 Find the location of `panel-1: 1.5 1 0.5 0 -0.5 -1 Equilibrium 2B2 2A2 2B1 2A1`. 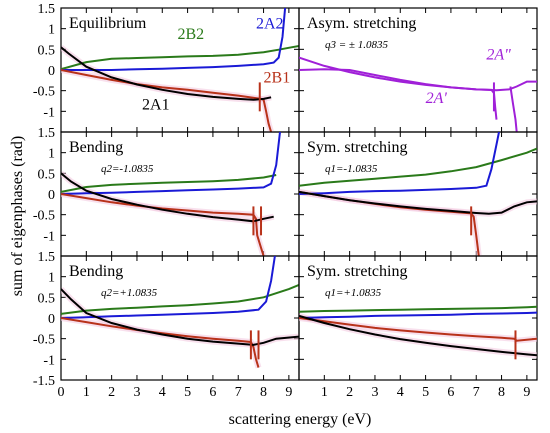

panel-1: 1.5 1 0.5 0 -0.5 -1 Equilibrium 2B2 2A2 2B1 2A1 is located at coordinates (166, 67).